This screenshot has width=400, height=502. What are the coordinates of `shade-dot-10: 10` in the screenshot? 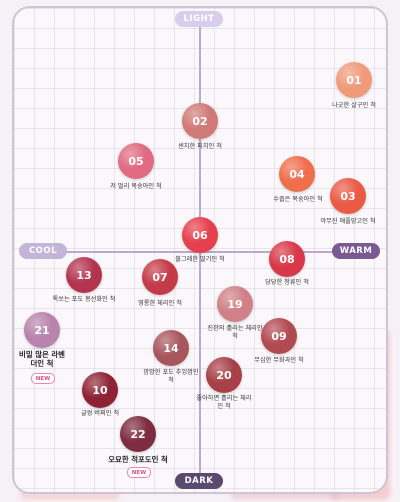 It's located at (100, 390).